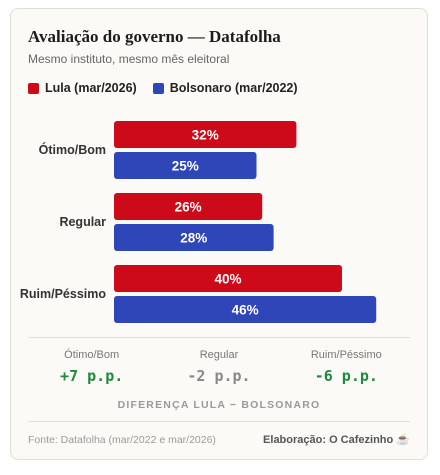  I want to click on chart-title: Avaliação do governo — Datafolha, so click(154, 36).